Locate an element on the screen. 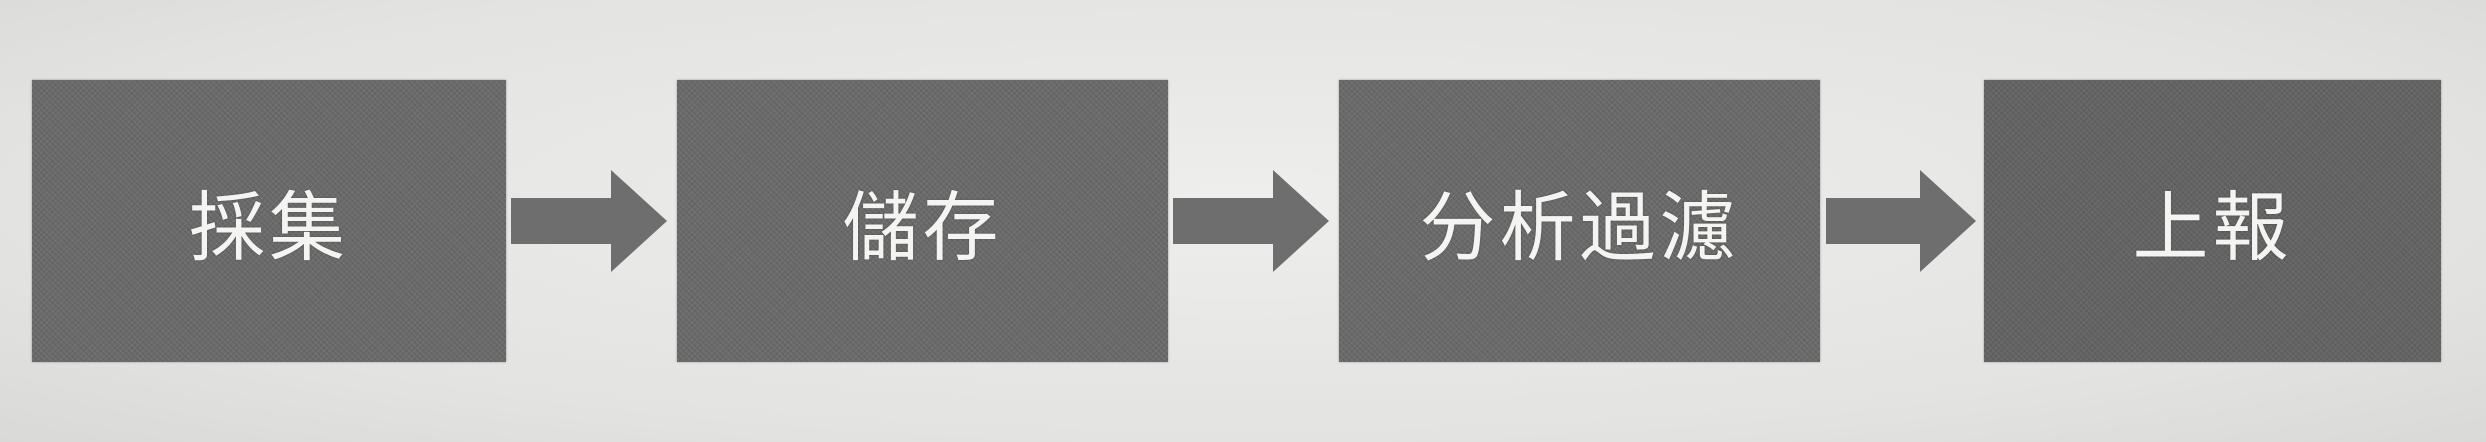 Image resolution: width=2486 pixels, height=442 pixels. step-box-store: 儲存 is located at coordinates (922, 221).